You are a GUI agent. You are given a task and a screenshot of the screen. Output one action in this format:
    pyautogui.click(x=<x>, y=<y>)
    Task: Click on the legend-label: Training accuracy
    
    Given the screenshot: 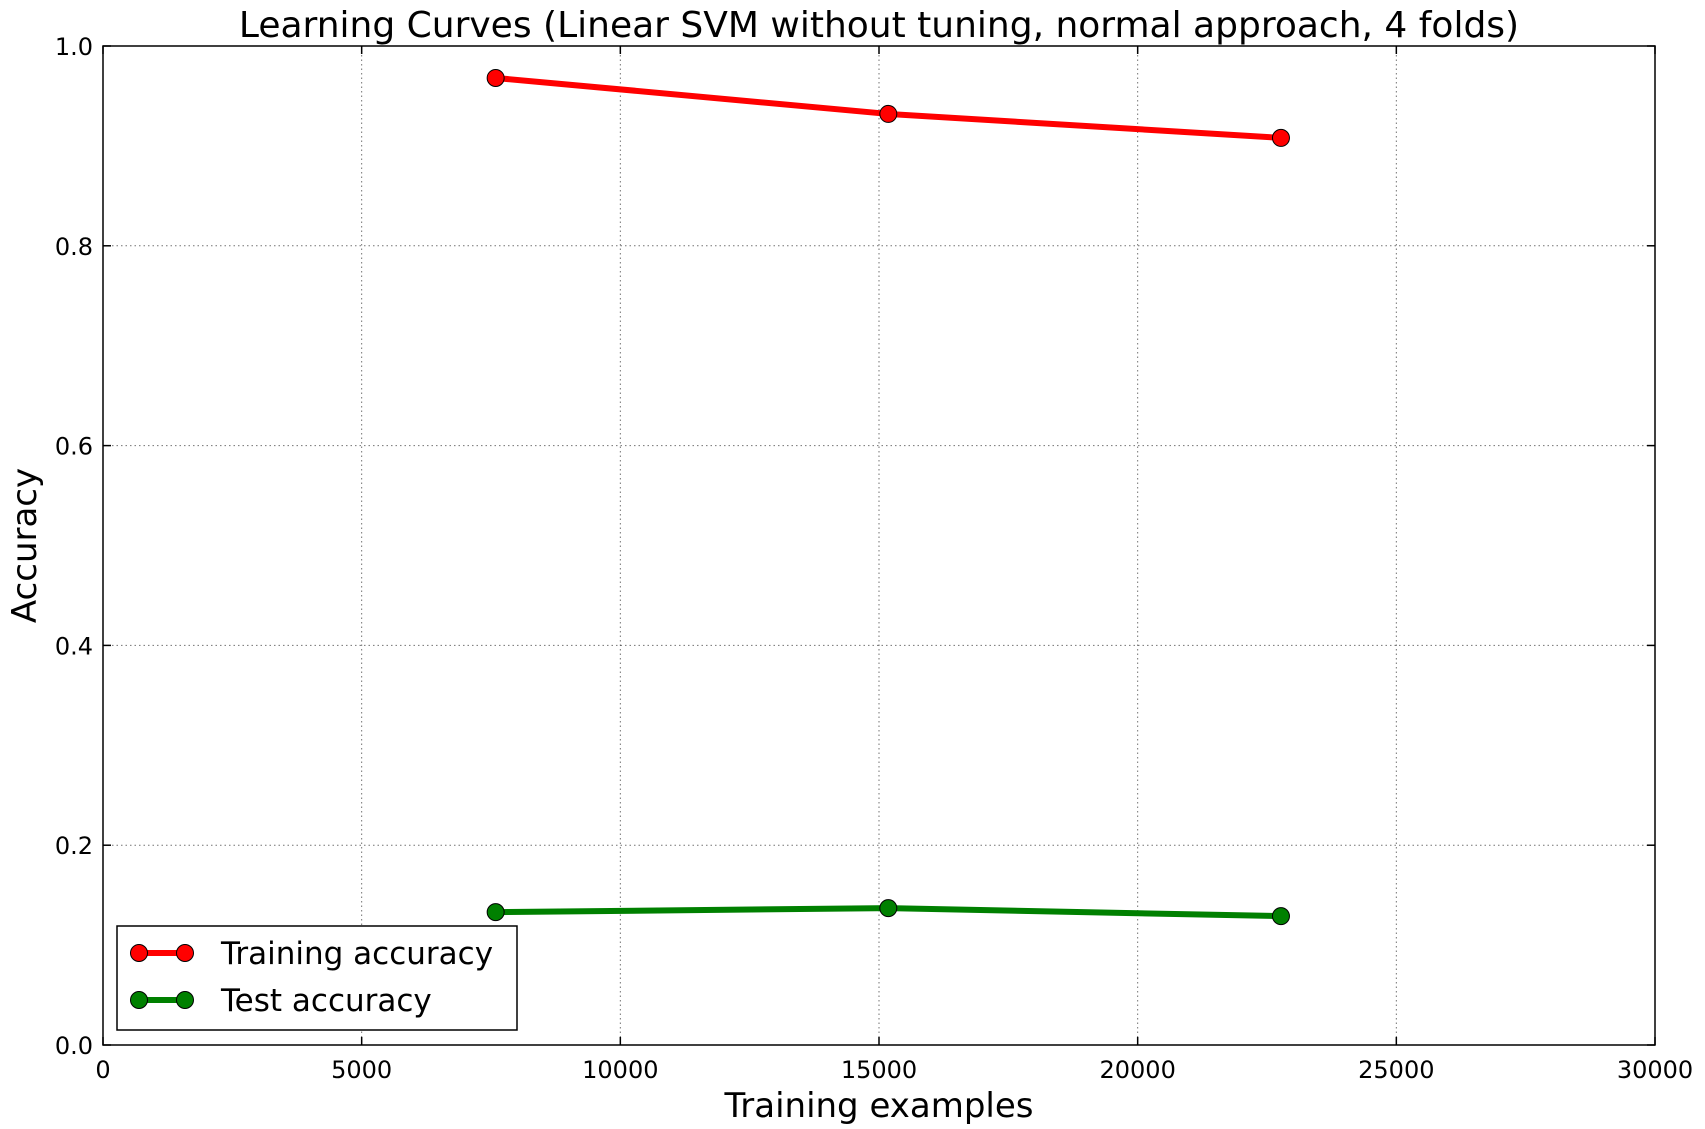 What is the action you would take?
    pyautogui.click(x=356, y=954)
    